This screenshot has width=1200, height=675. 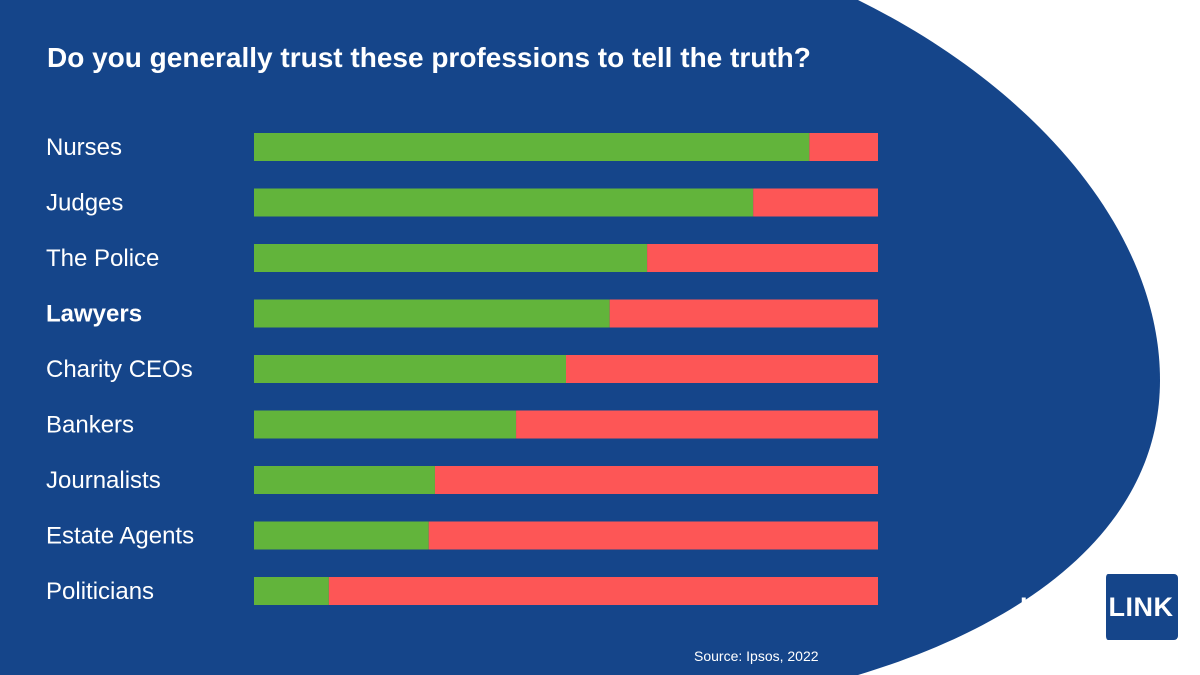 I want to click on logo-box: LINK, so click(x=1140, y=607).